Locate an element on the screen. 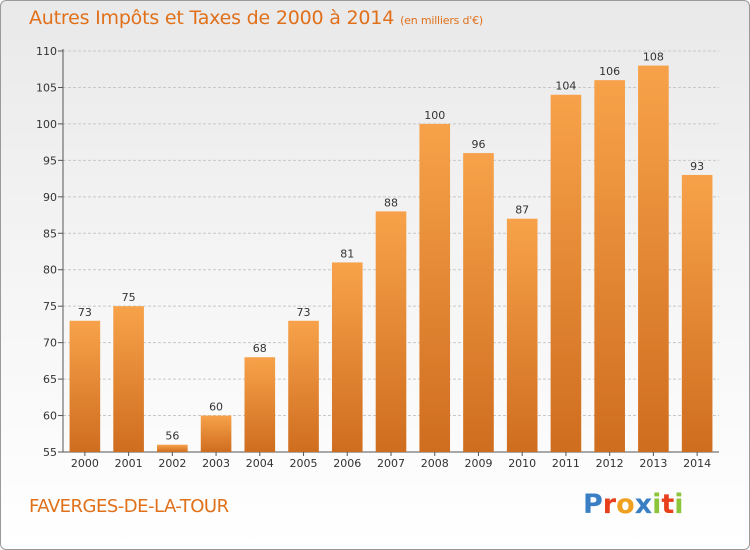 This screenshot has height=550, width=750. location-name: FAVERGES-DE-LA-TOUR is located at coordinates (129, 506).